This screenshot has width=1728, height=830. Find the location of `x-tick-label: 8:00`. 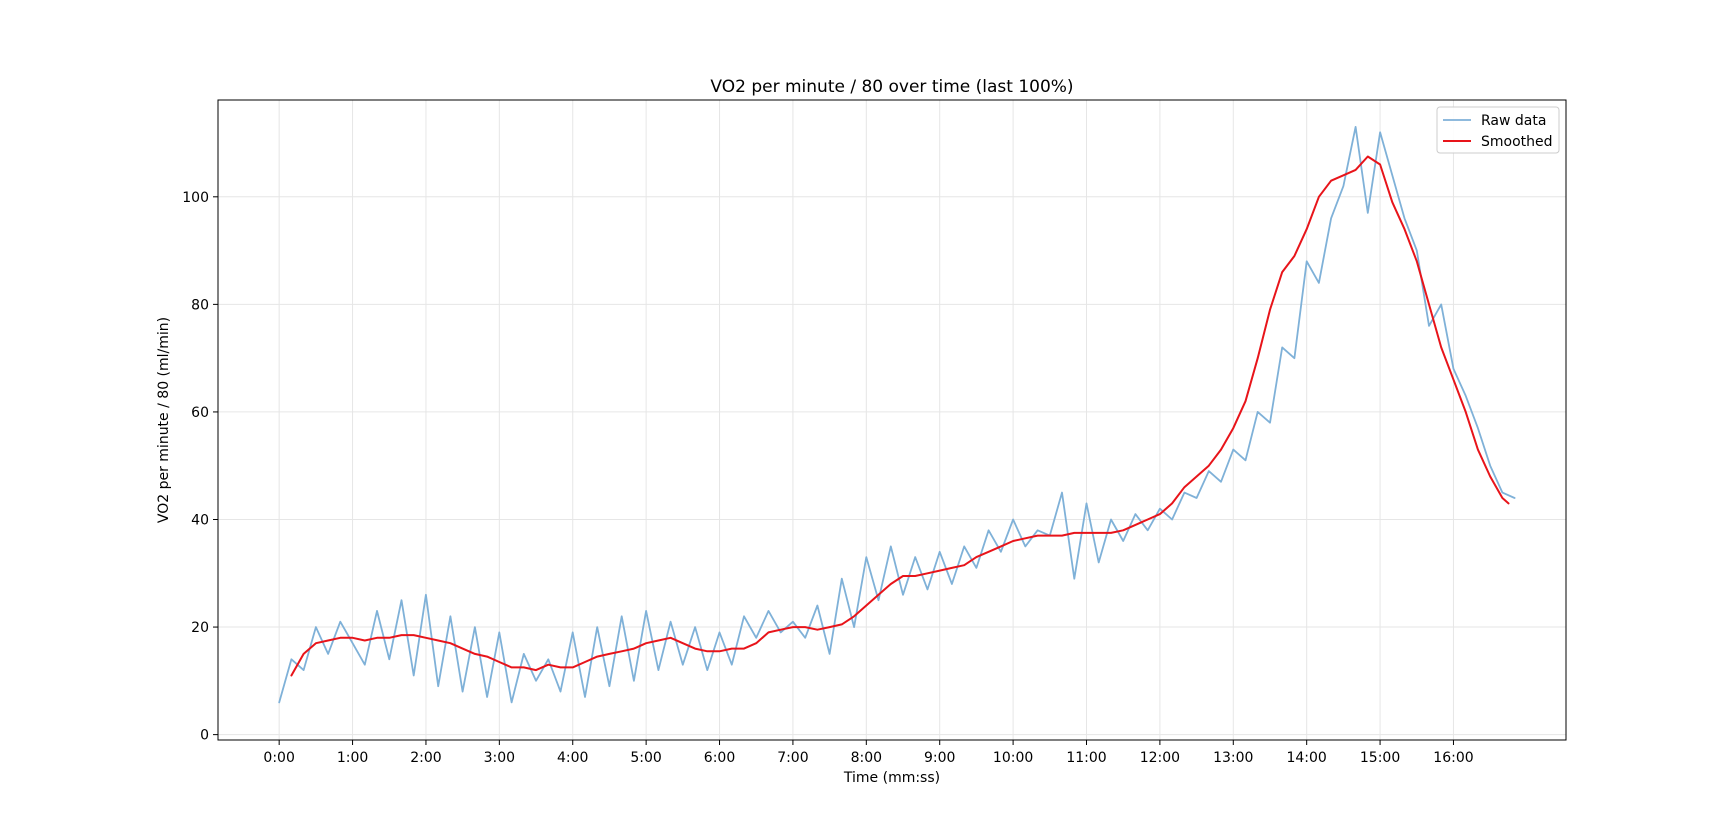

x-tick-label: 8:00 is located at coordinates (866, 758).